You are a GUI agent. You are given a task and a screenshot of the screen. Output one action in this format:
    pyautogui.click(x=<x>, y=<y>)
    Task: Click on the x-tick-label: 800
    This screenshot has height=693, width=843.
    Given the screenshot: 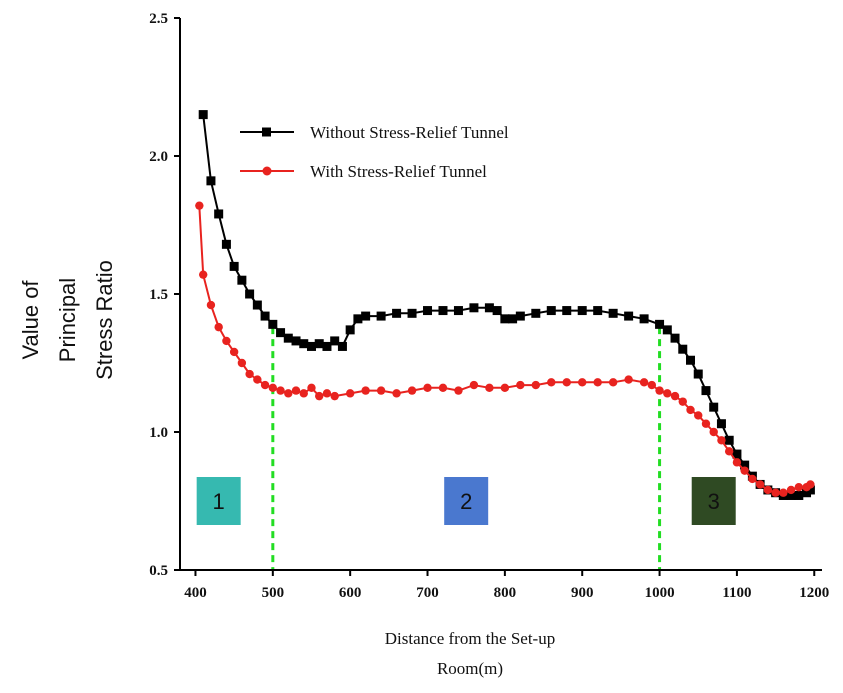 What is the action you would take?
    pyautogui.click(x=505, y=593)
    